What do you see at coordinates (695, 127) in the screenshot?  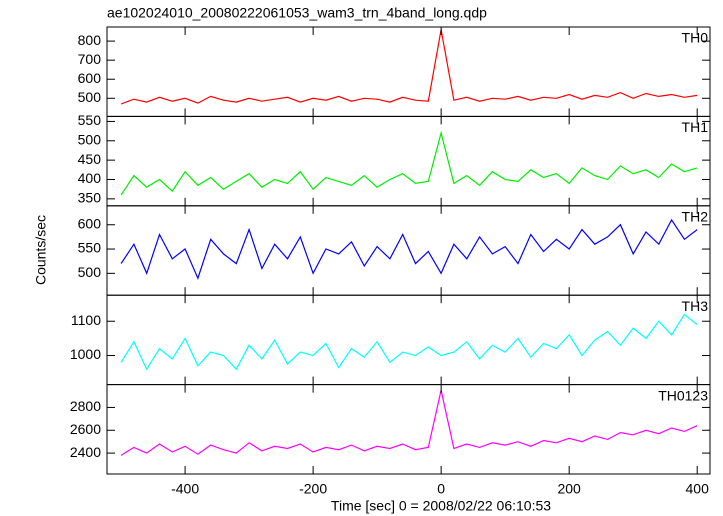 I see `panel-label: TH1` at bounding box center [695, 127].